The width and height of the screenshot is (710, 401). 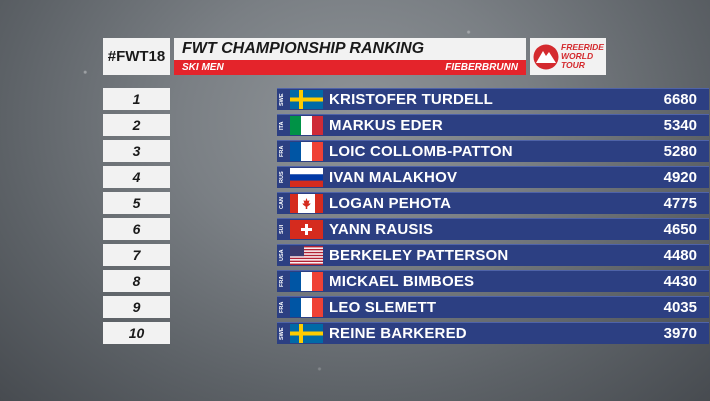 I want to click on athlete-name: MICKAEL BIMBOES, so click(x=402, y=281).